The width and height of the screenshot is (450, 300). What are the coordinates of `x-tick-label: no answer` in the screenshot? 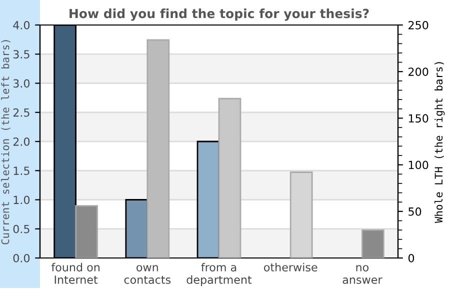 It's located at (362, 274).